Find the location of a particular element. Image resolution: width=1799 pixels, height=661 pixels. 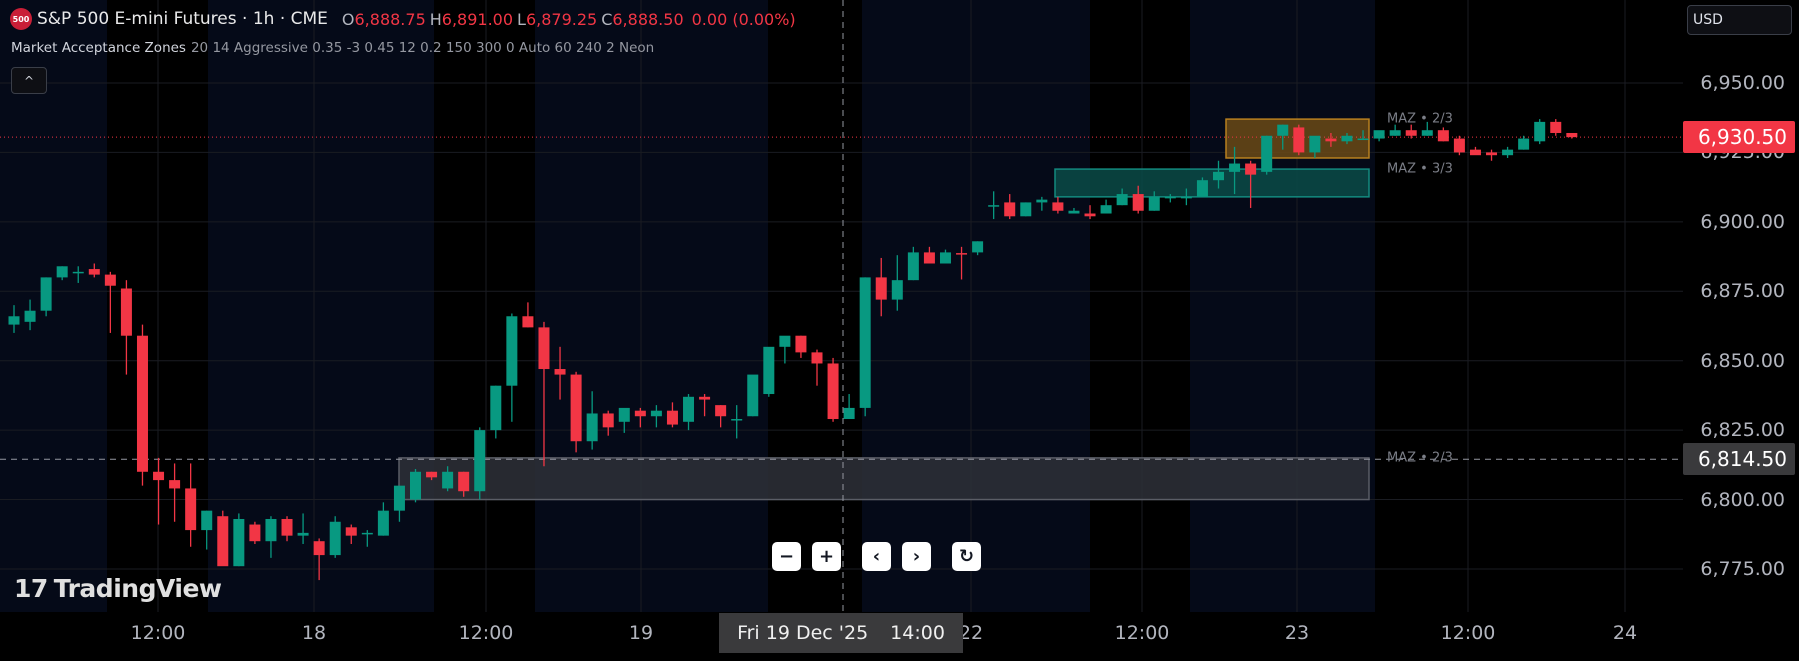

price-tick: 6,900.00 is located at coordinates (1742, 221).